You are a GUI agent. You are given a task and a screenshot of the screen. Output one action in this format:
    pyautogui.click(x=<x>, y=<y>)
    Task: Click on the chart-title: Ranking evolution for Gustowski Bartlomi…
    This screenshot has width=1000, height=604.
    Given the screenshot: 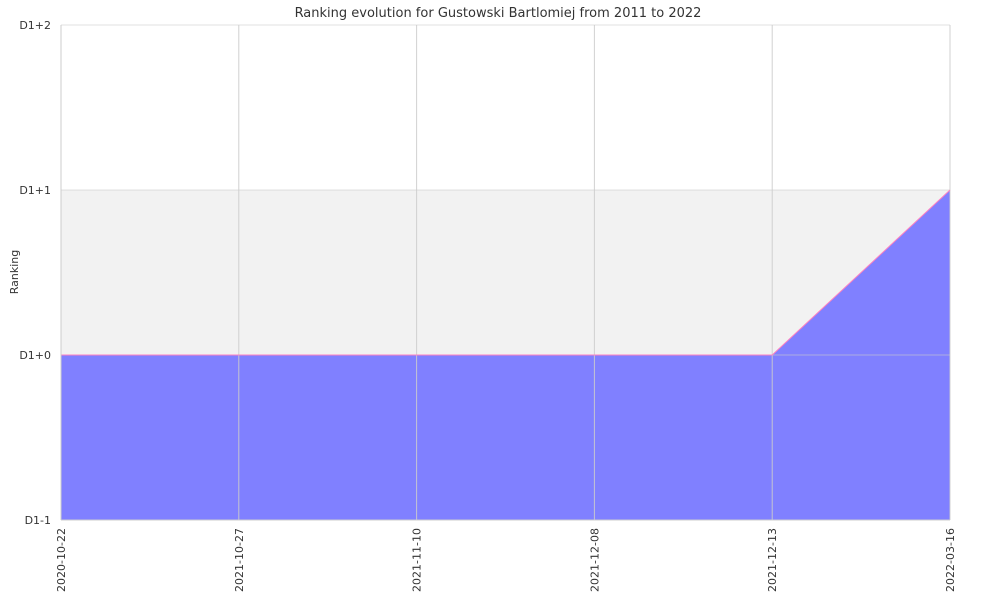 What is the action you would take?
    pyautogui.click(x=498, y=13)
    